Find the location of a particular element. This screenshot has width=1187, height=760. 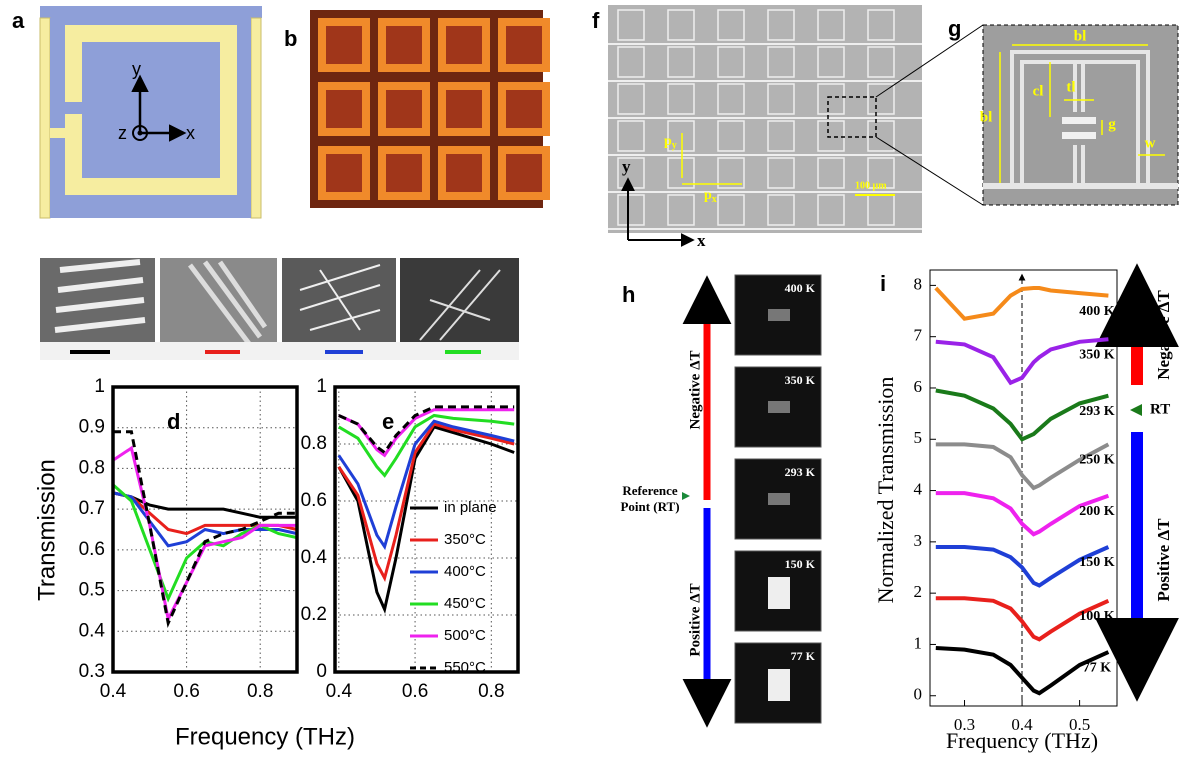

y-tick-label: 7 is located at coordinates (918, 335).